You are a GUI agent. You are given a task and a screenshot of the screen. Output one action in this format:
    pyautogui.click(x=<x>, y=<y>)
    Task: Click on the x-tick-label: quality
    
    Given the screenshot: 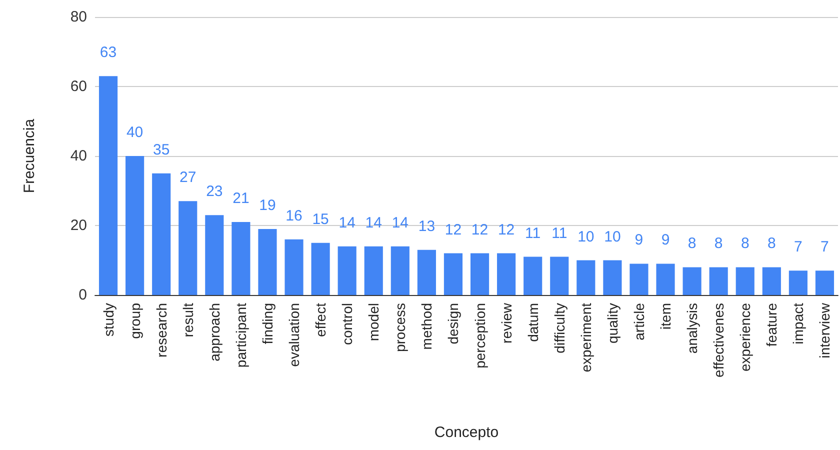 What is the action you would take?
    pyautogui.click(x=612, y=323)
    